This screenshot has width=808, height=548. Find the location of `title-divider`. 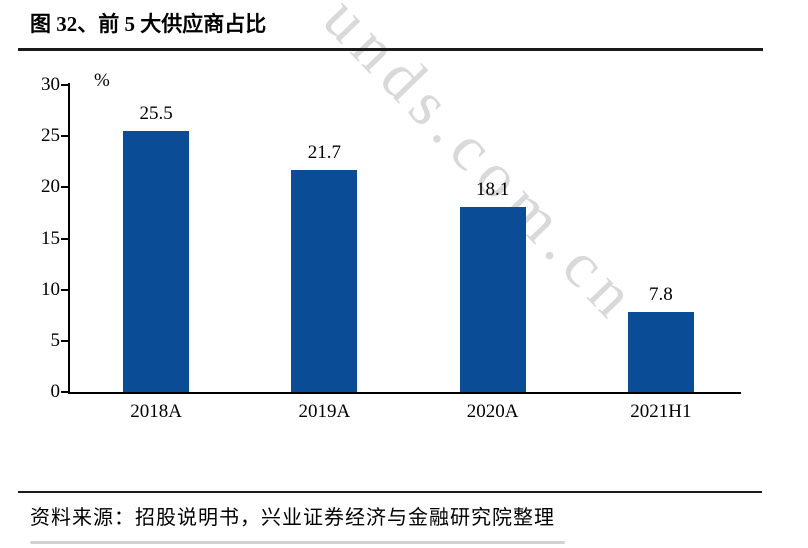

title-divider is located at coordinates (390, 49).